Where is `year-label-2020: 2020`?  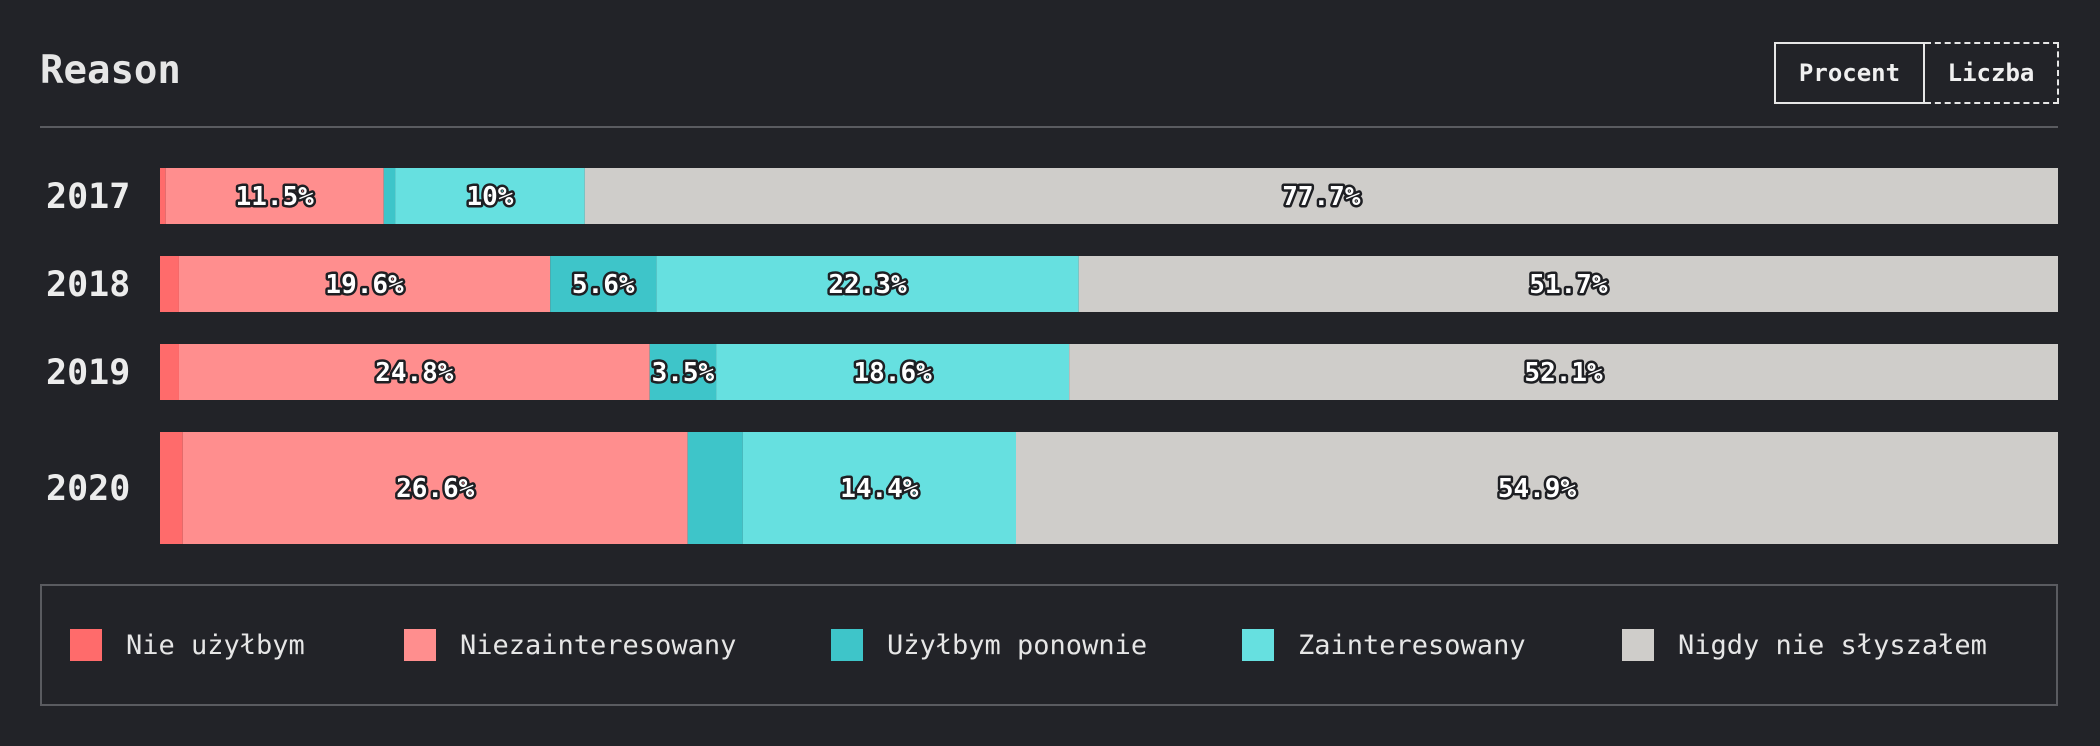 year-label-2020: 2020 is located at coordinates (88, 489).